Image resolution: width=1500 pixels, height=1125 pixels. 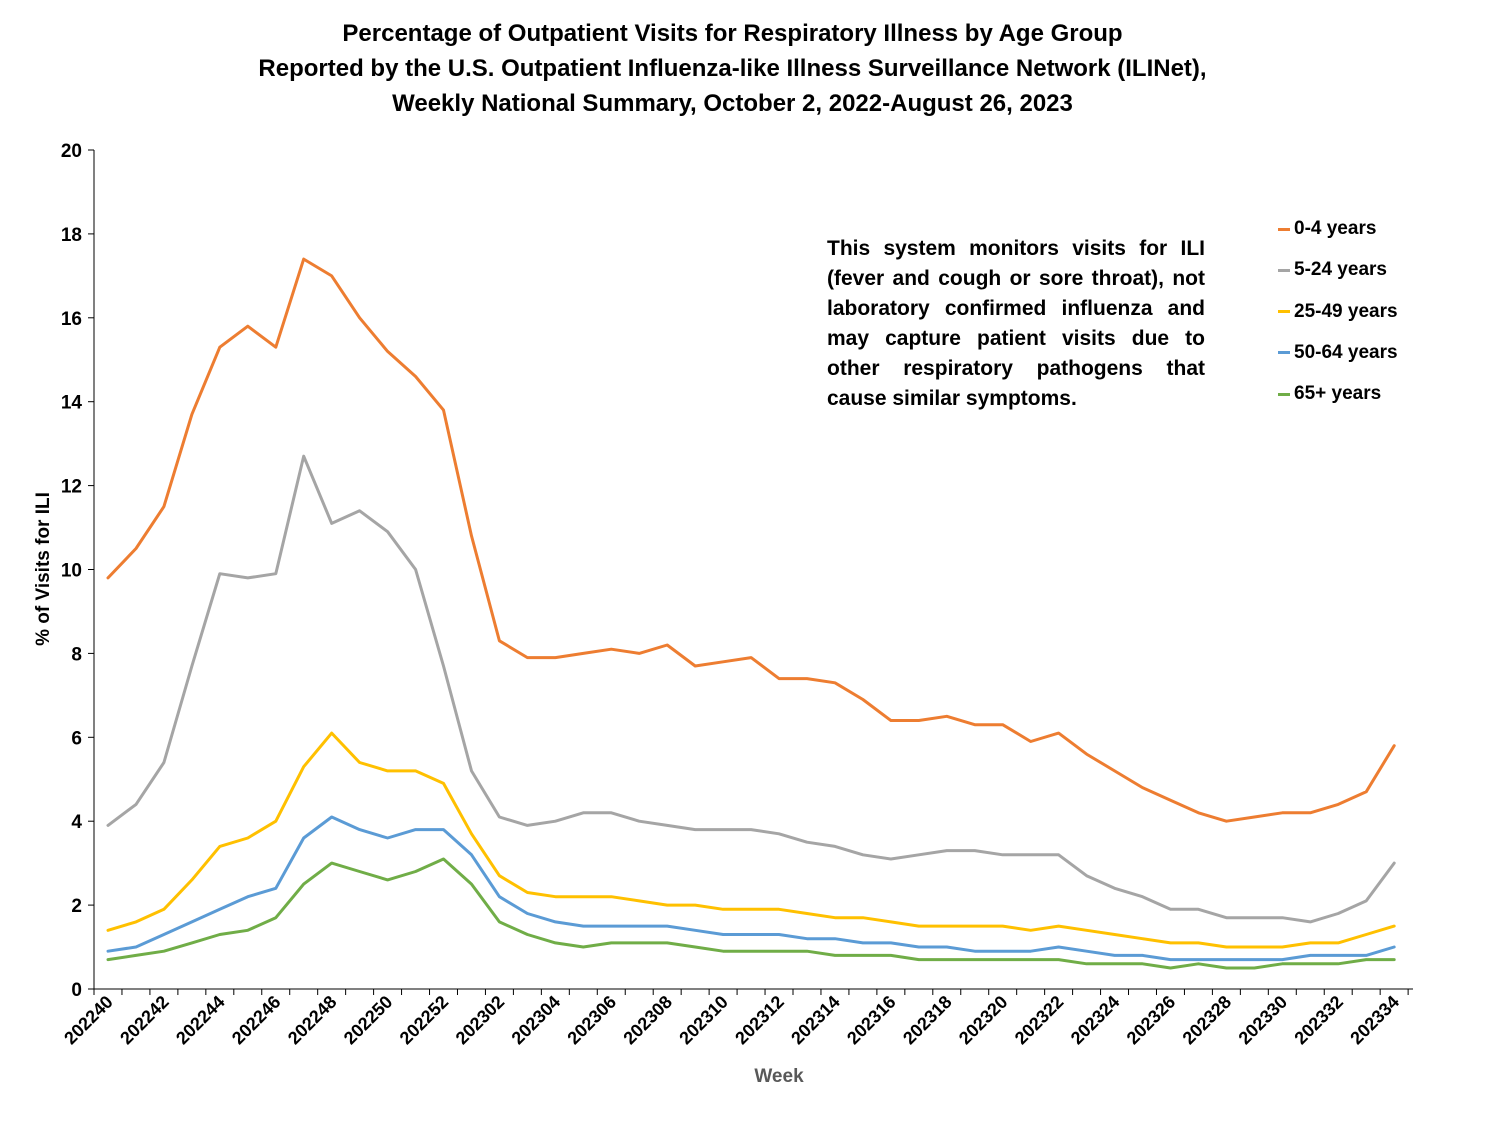 I want to click on y-tick-label: 0, so click(x=76, y=990).